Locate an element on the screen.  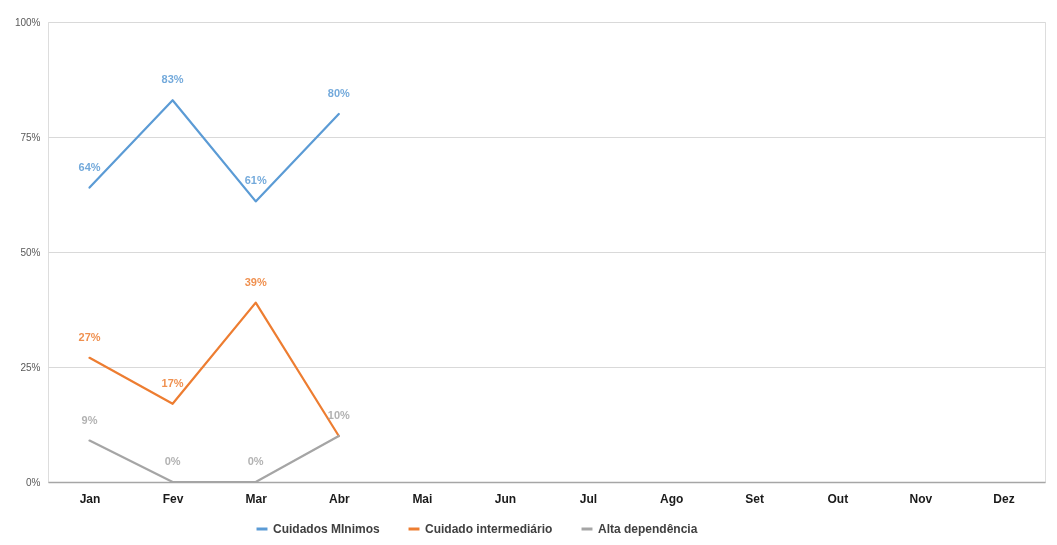
x-tick-label: Fev is located at coordinates (173, 498).